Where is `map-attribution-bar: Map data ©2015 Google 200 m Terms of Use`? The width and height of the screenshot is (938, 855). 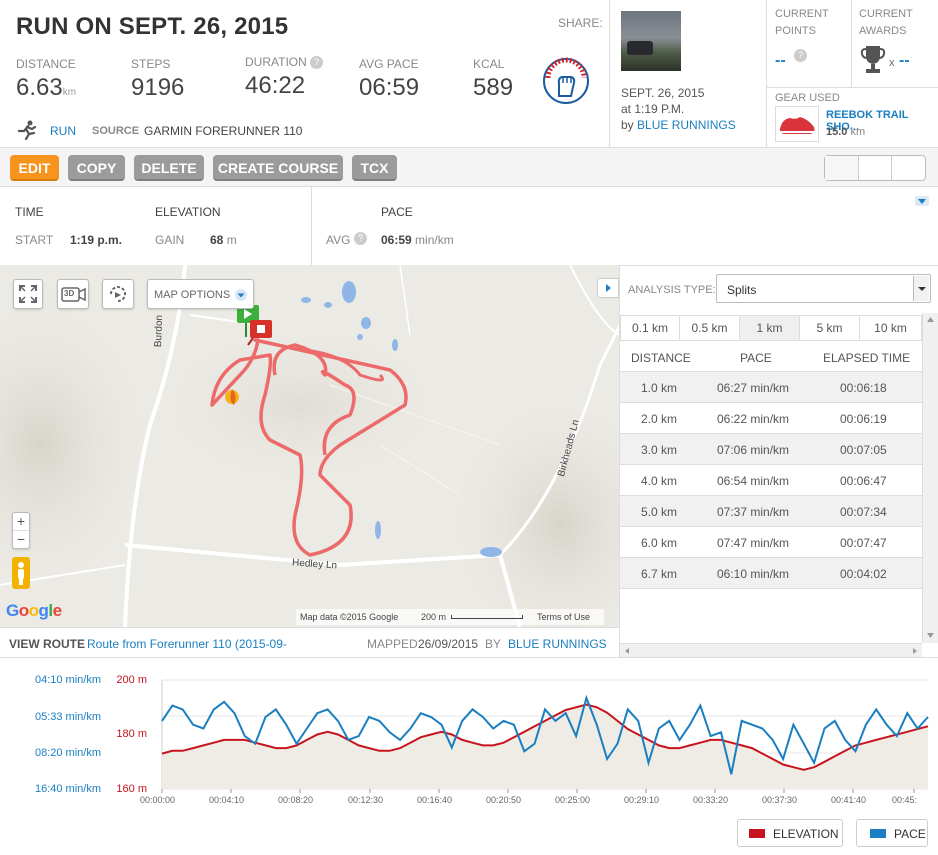
map-attribution-bar: Map data ©2015 Google 200 m Terms of Use is located at coordinates (450, 617).